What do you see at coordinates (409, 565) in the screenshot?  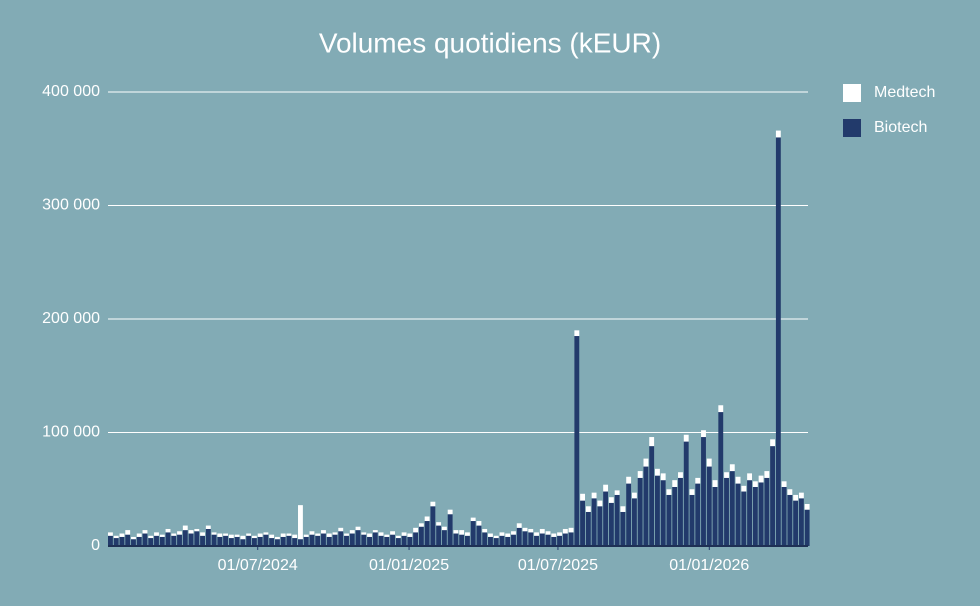 I see `x-tick-label: 01/01/2025` at bounding box center [409, 565].